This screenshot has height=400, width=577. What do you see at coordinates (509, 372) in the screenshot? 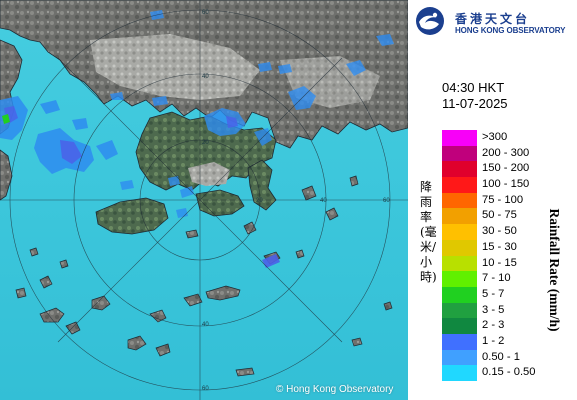
I see `legend-range-label: 0.15 - 0.50` at bounding box center [509, 372].